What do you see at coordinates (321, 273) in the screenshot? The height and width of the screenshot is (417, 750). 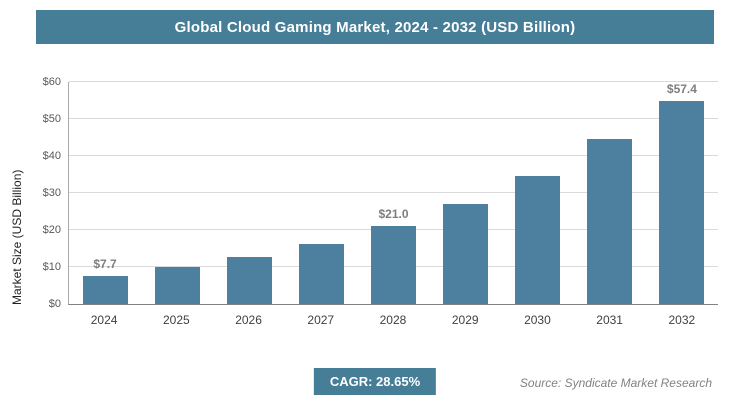 I see `bar-2027` at bounding box center [321, 273].